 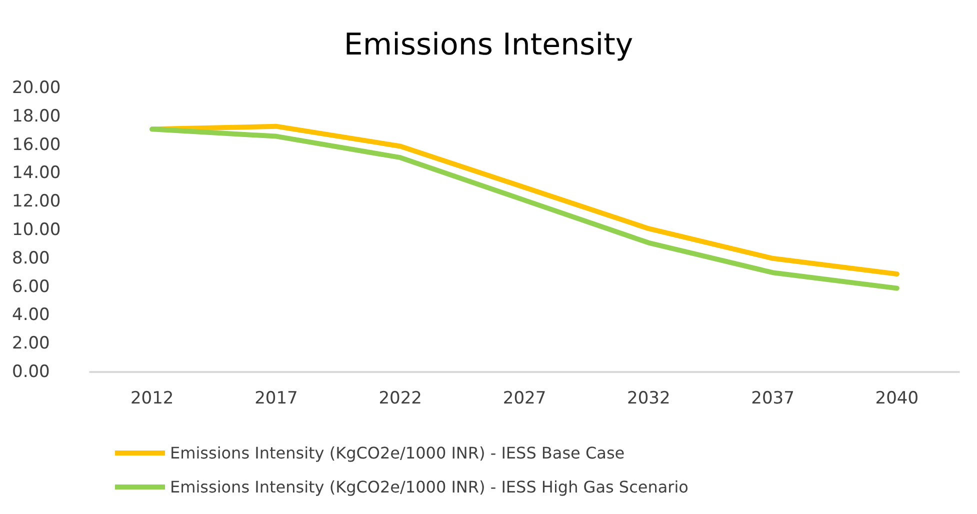 I want to click on y-tick-label: 6.00, so click(x=31, y=286).